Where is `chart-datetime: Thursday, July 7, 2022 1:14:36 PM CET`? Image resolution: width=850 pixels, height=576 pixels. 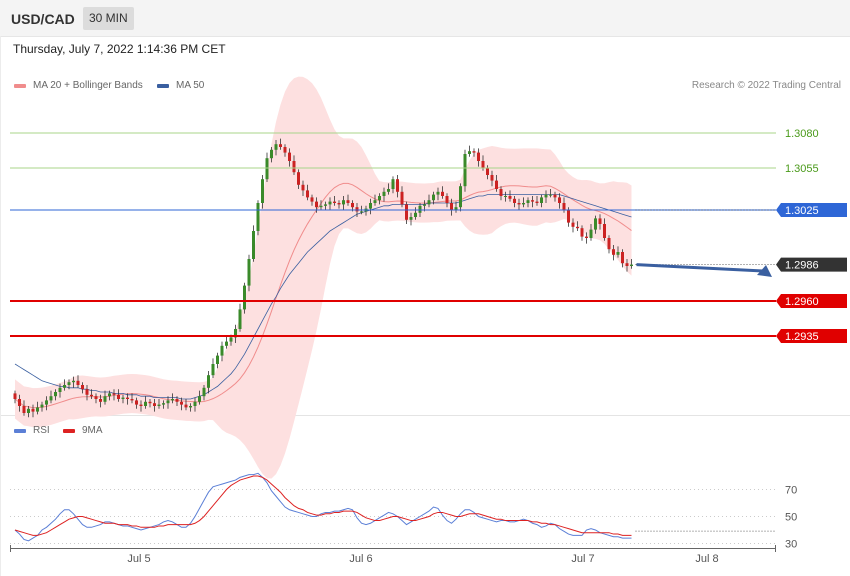
chart-datetime: Thursday, July 7, 2022 1:14:36 PM CET is located at coordinates (119, 49).